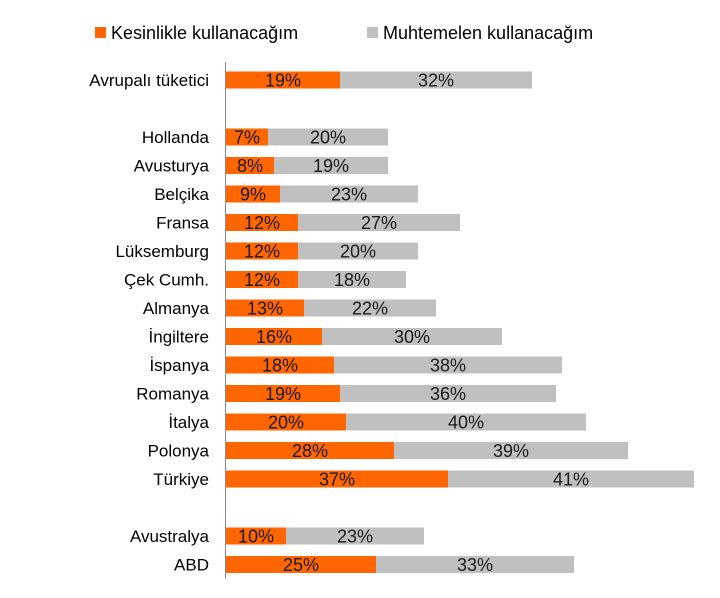  I want to click on data-label: 30%, so click(412, 337).